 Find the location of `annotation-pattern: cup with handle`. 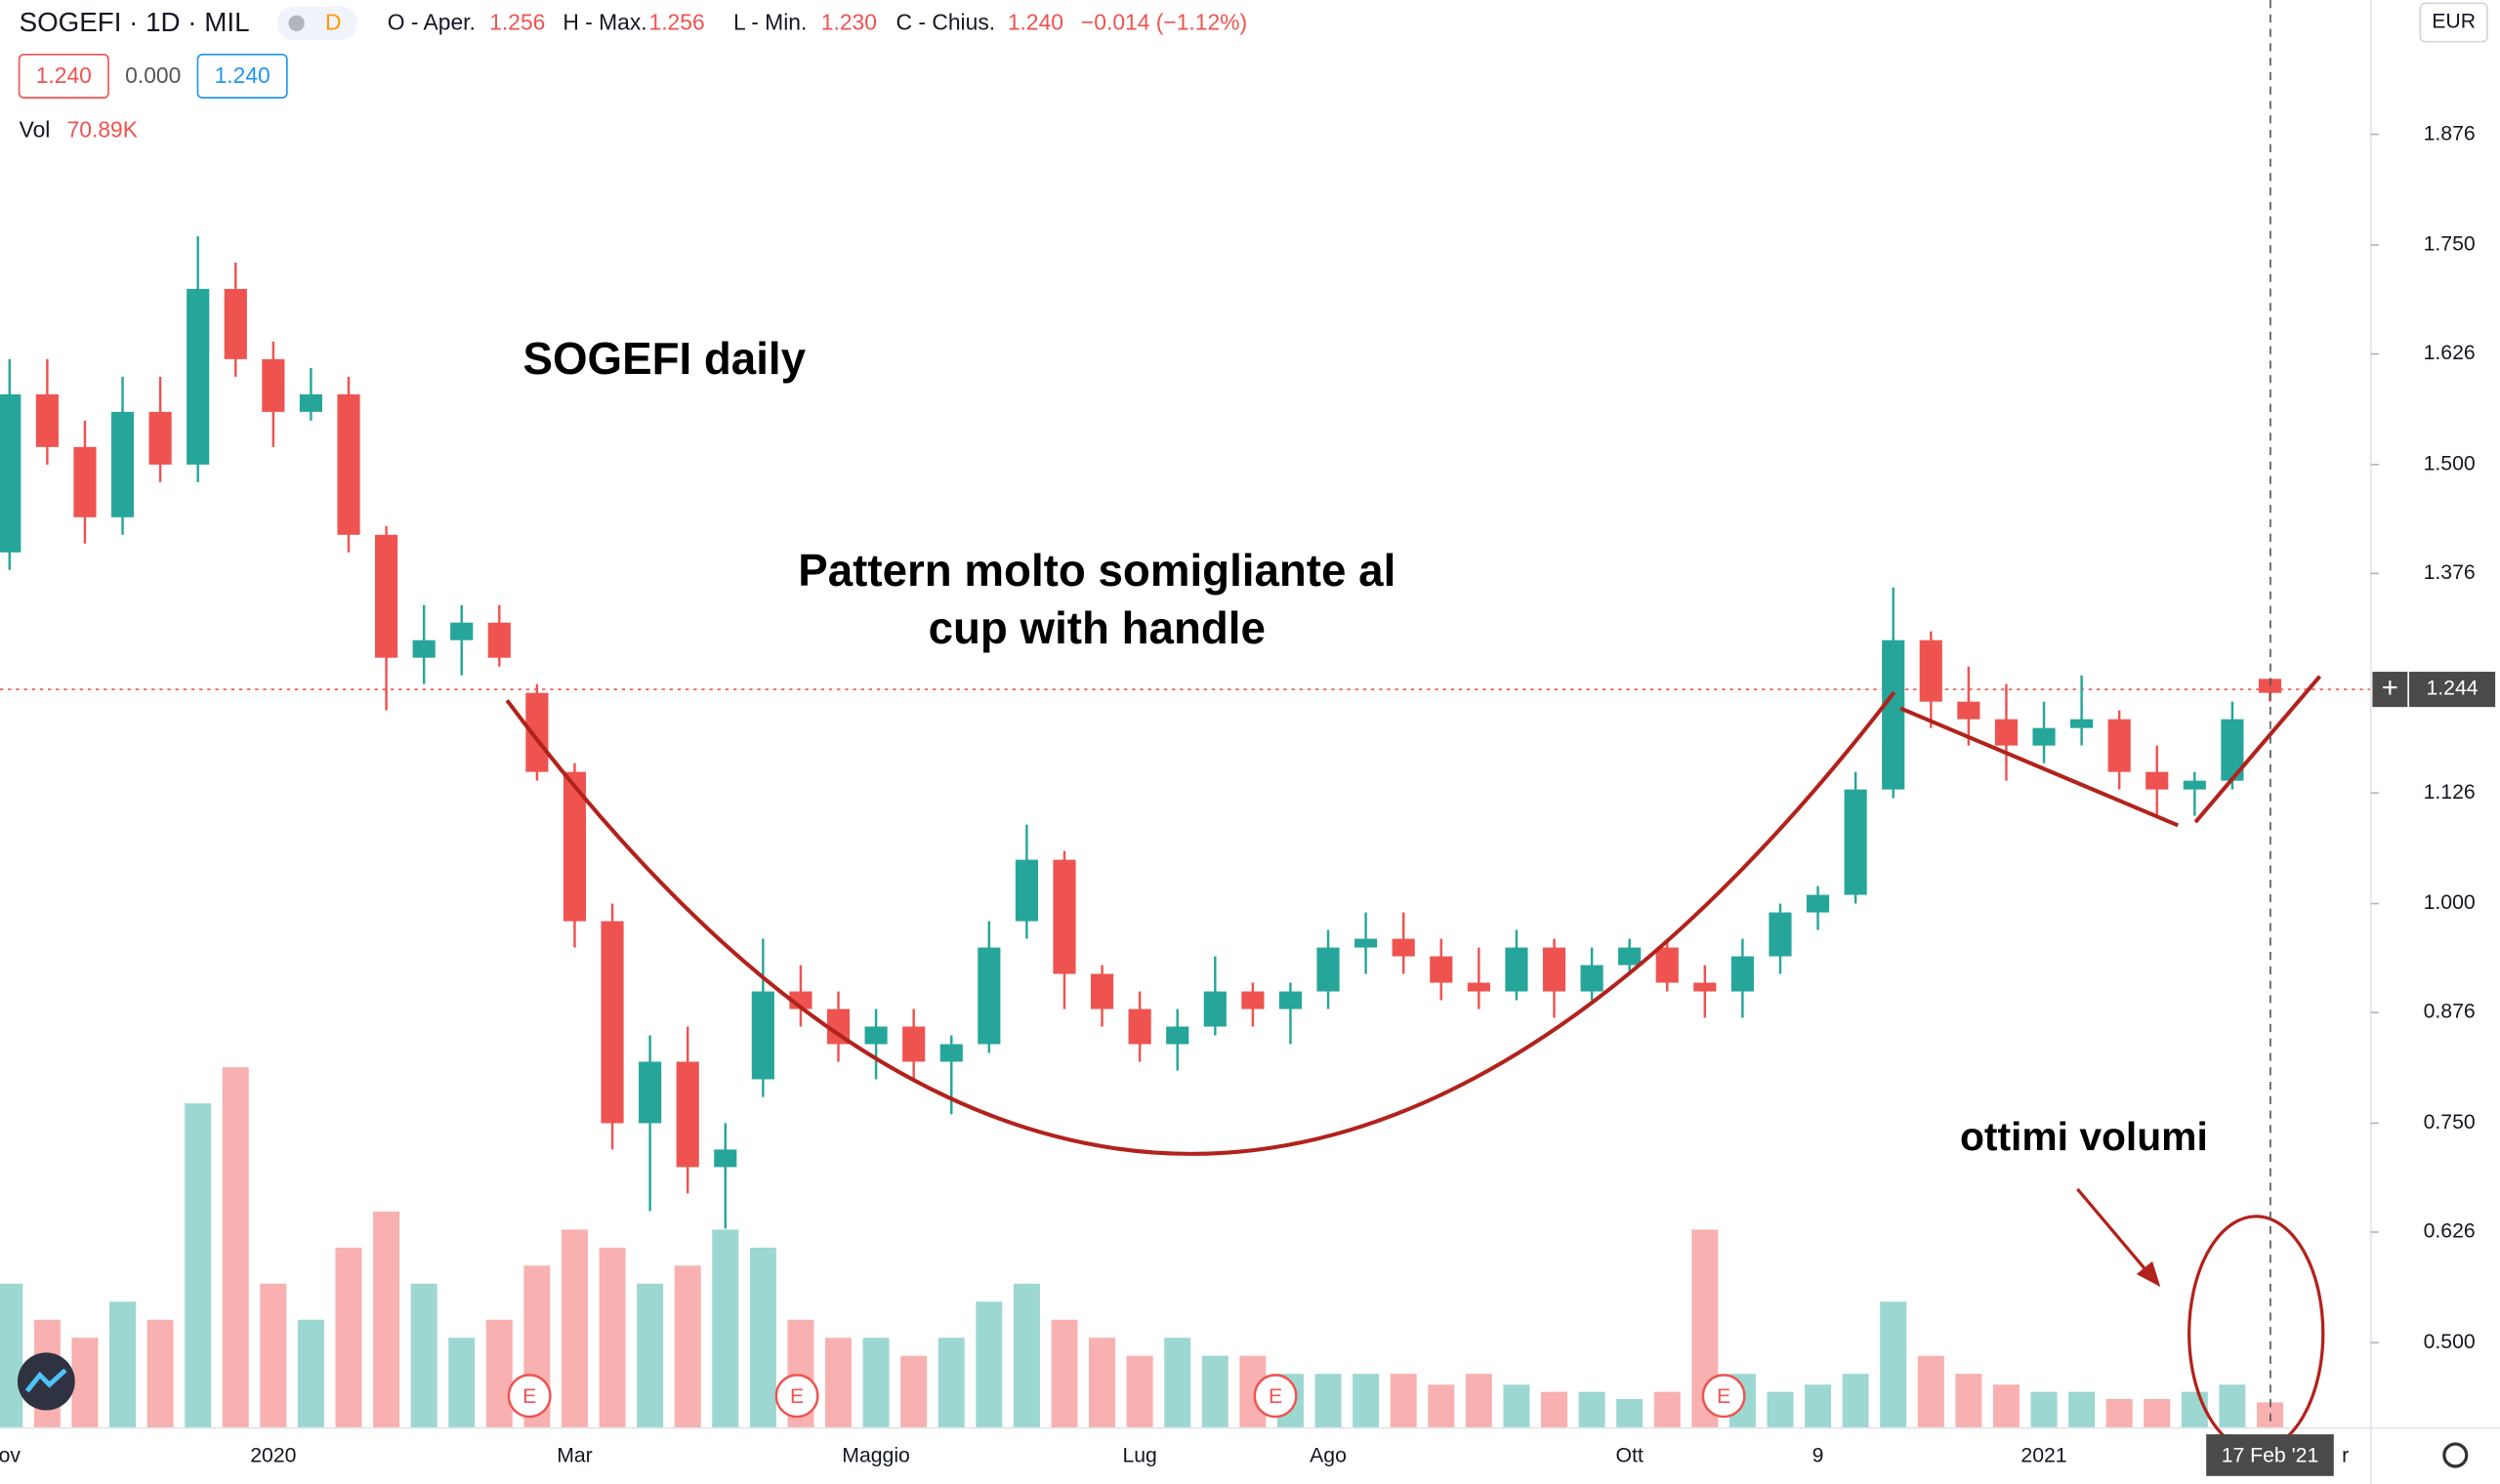

annotation-pattern: cup with handle is located at coordinates (1097, 628).